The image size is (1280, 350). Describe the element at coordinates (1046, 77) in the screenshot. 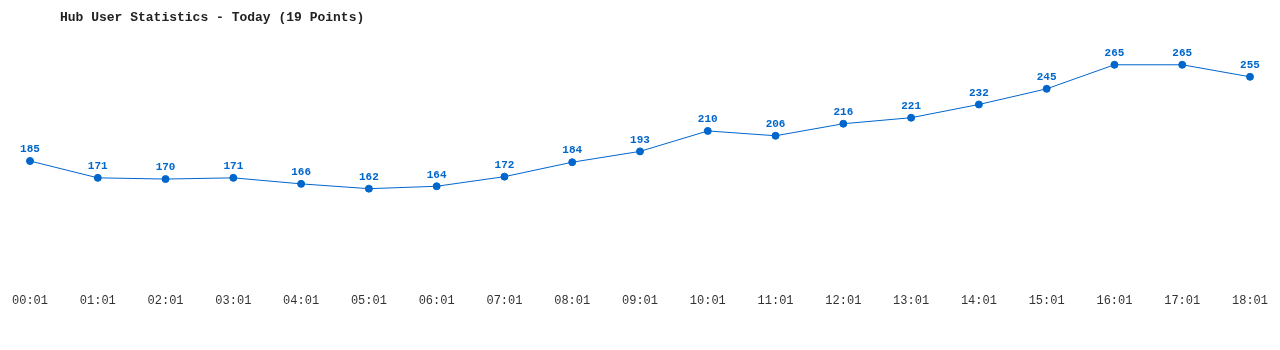

I see `data-label: 245` at that location.